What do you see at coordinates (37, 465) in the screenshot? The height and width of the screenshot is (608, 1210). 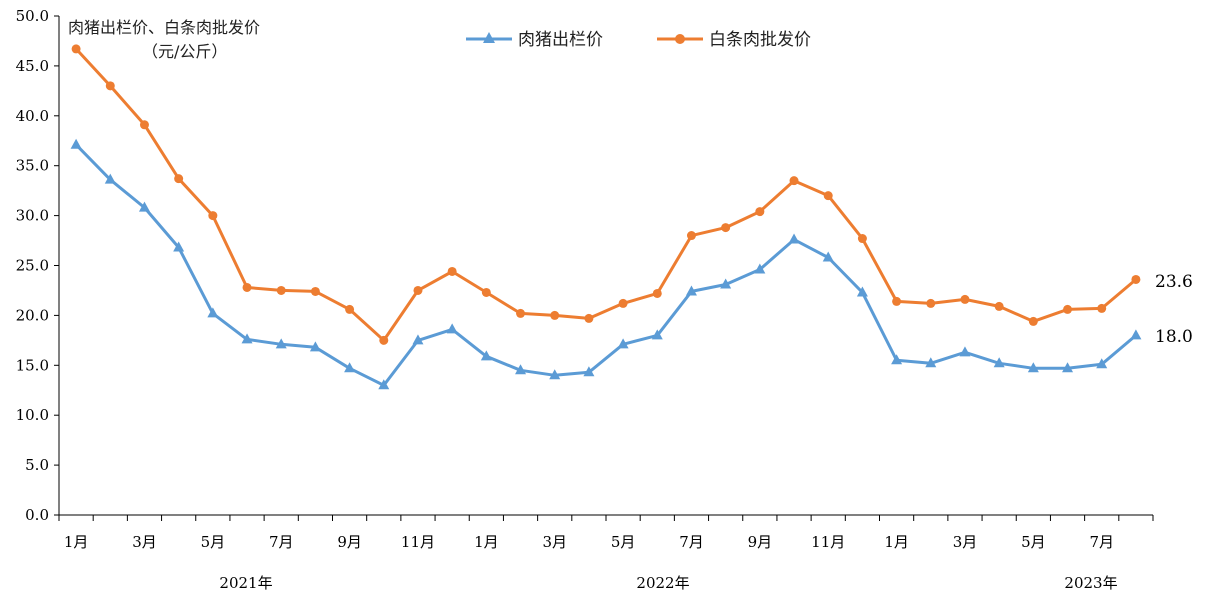 I see `y-tick-label: 5.0` at bounding box center [37, 465].